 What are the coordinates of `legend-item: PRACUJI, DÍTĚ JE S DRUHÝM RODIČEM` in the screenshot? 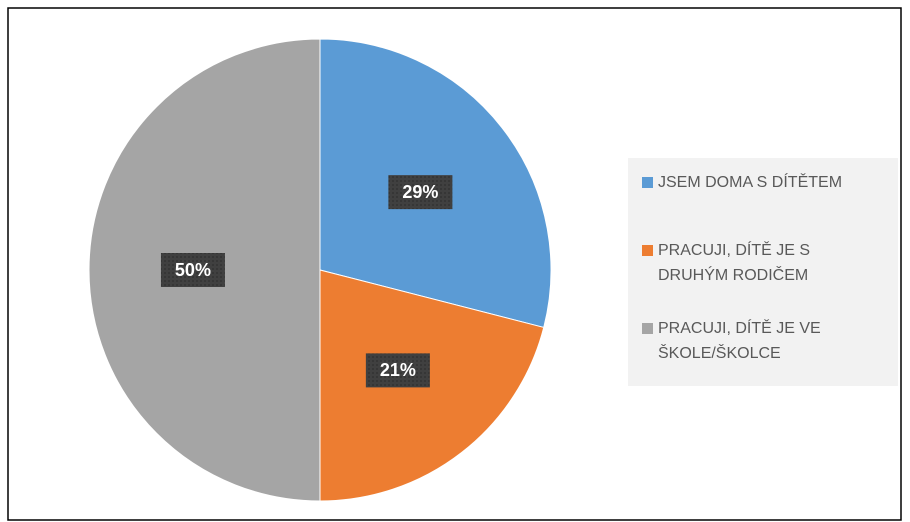 It's located at (760, 263).